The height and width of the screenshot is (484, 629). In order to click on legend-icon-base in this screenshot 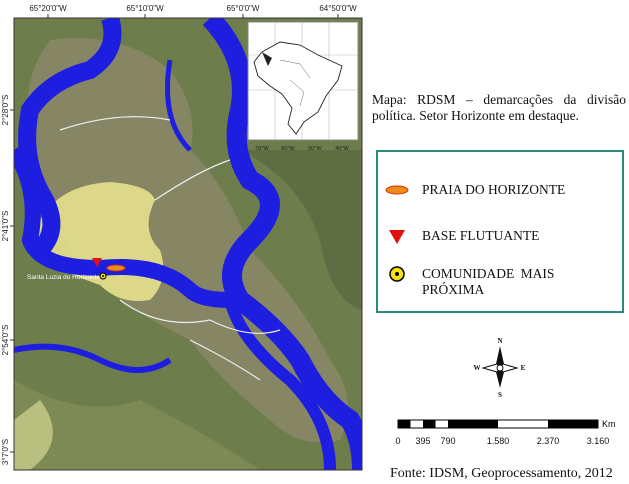, I will do `click(397, 237)`.